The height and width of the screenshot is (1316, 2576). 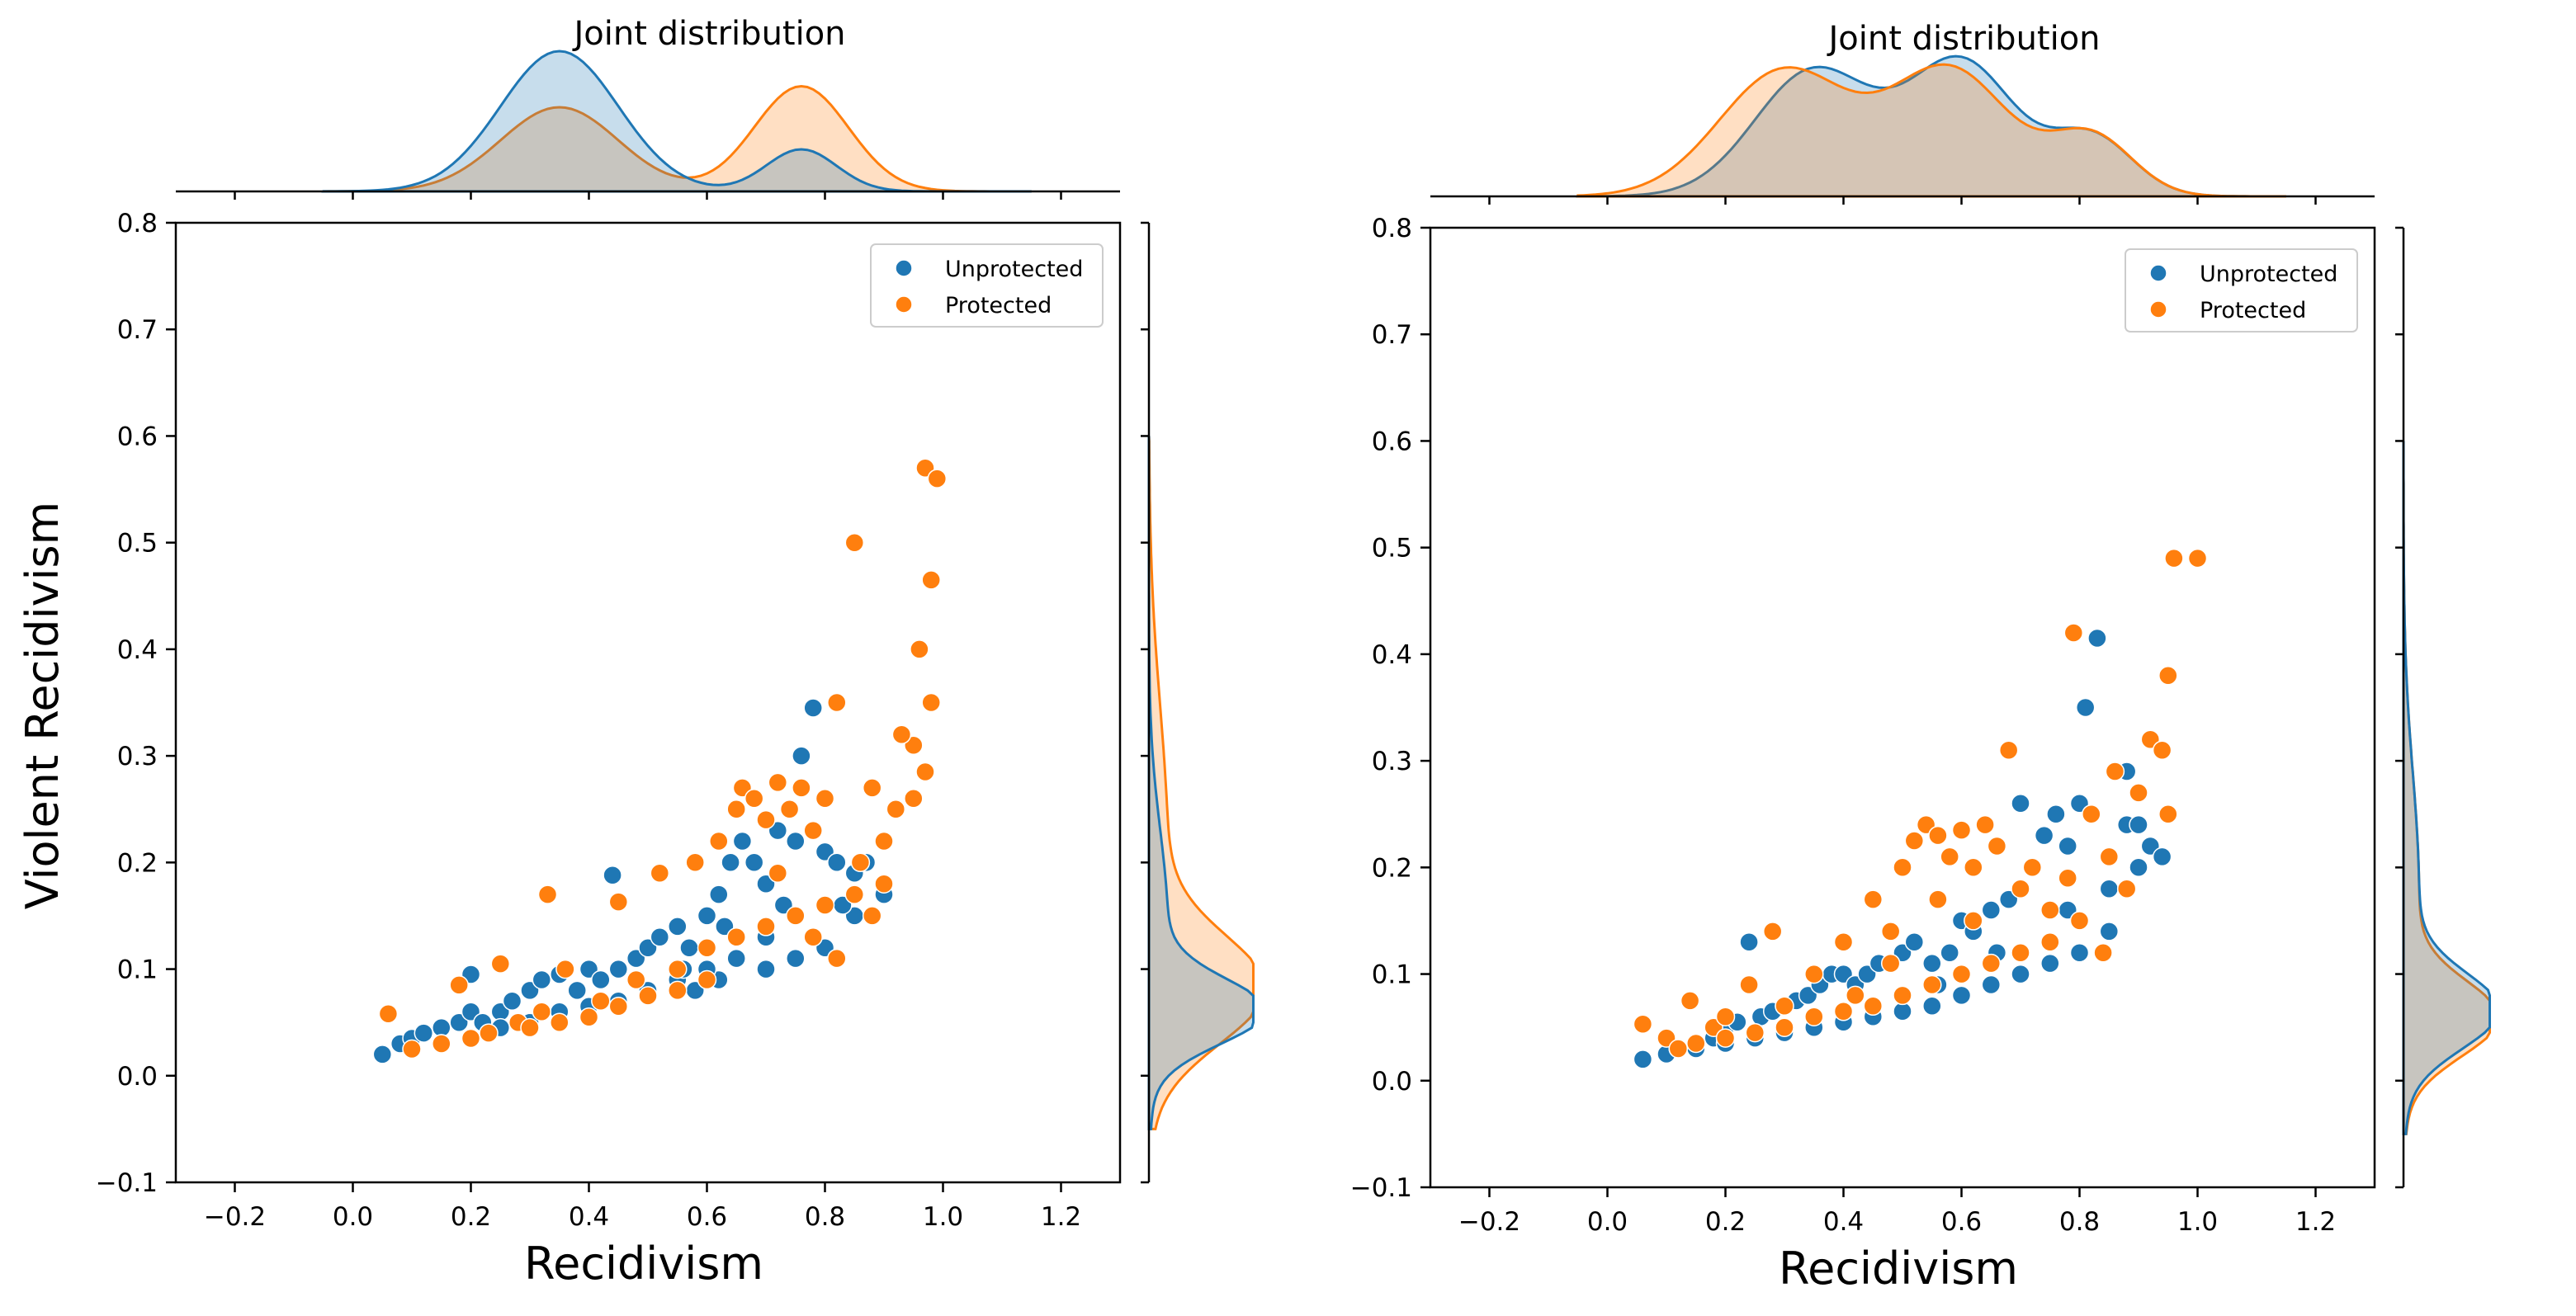 I want to click on y-tick-label: 0.6, so click(x=1392, y=441).